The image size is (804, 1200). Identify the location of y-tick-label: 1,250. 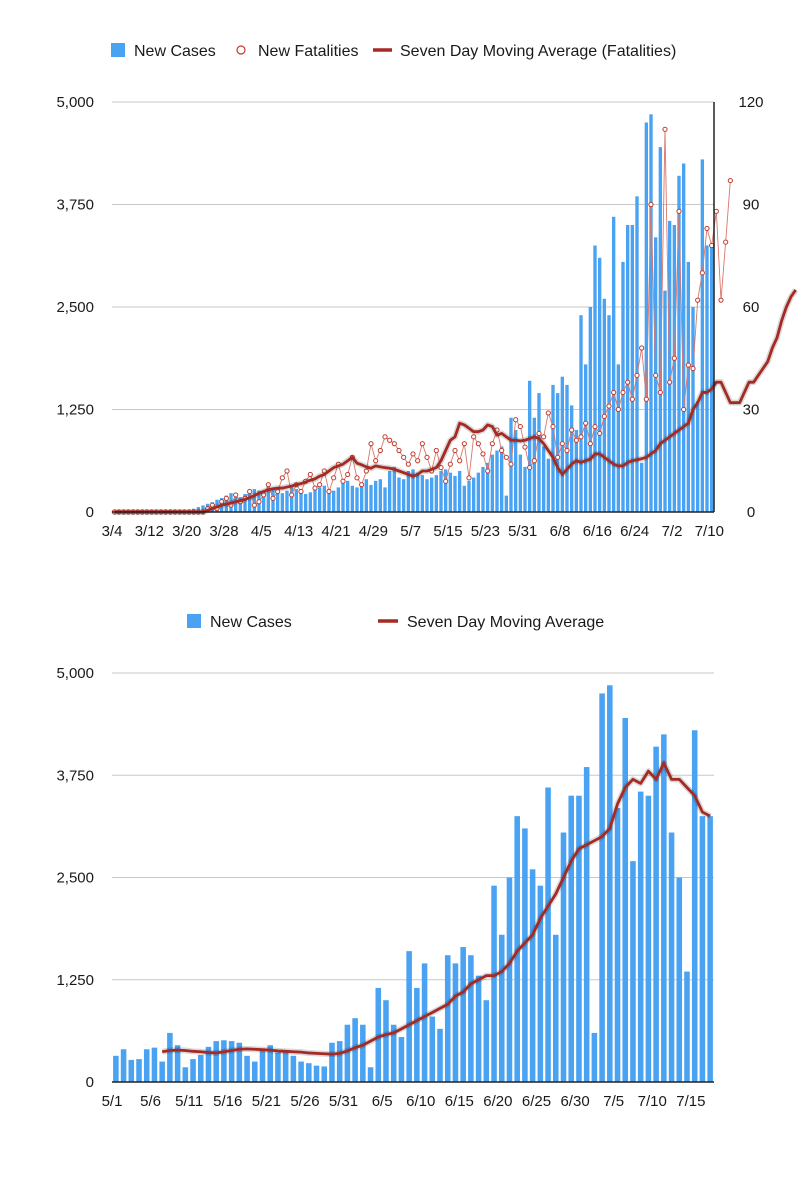
(75, 410).